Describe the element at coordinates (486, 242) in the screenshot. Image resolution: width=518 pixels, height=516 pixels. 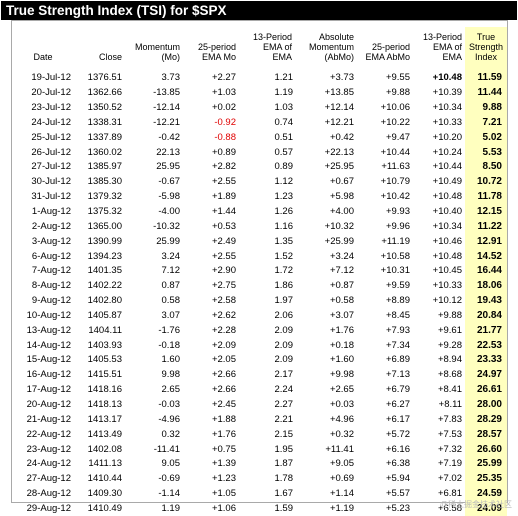
I see `cell-tsi: 12.91` at that location.